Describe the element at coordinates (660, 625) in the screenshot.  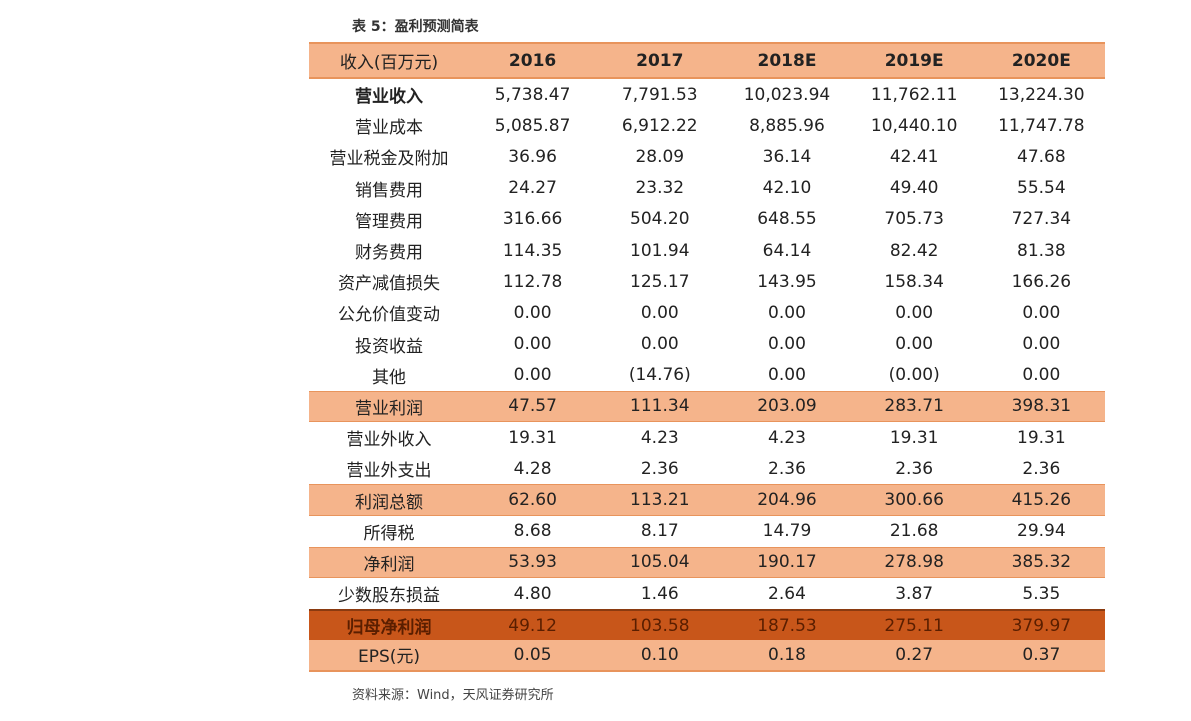
I see `row-value: 103.58` at that location.